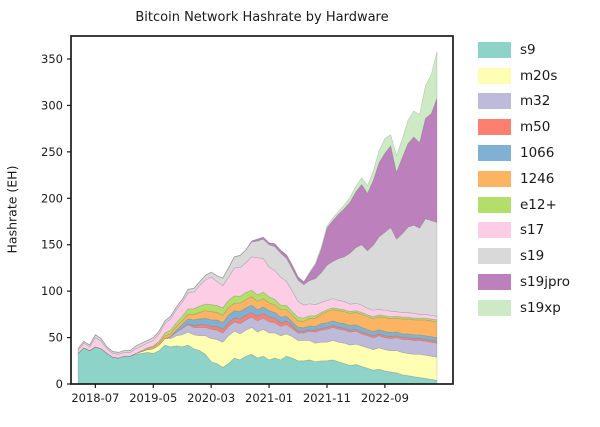  I want to click on legend-label: m50, so click(535, 127).